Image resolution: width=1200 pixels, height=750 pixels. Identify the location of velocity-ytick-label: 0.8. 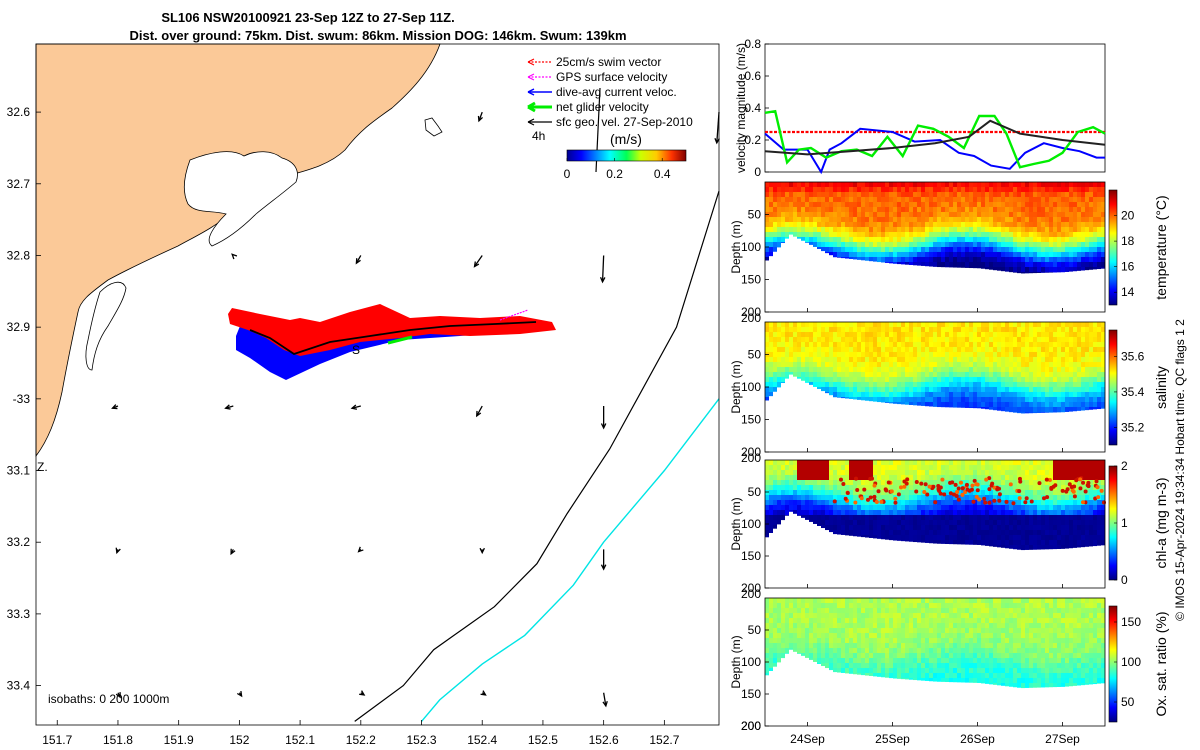
(752, 44).